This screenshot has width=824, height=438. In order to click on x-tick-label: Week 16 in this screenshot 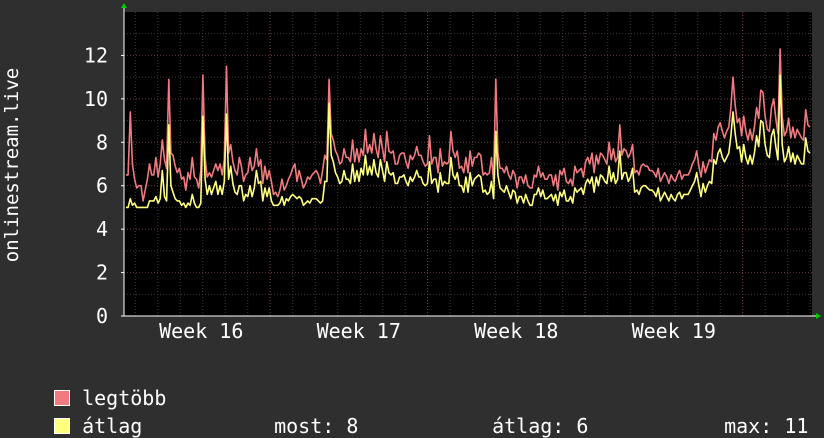, I will do `click(201, 331)`.